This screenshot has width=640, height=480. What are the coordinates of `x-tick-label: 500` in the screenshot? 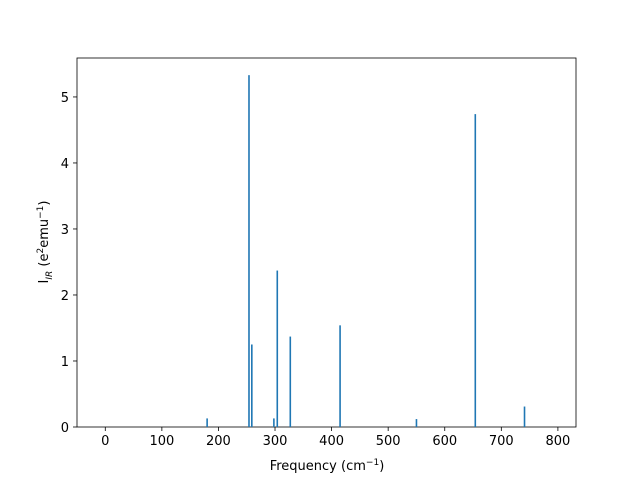 It's located at (388, 441).